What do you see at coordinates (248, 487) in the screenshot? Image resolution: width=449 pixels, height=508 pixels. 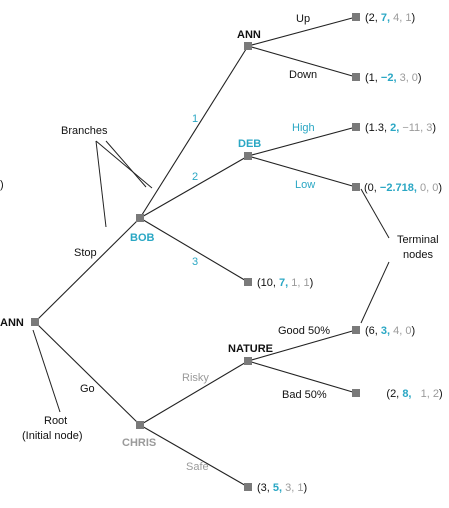 I see `terminal-node-safe` at bounding box center [248, 487].